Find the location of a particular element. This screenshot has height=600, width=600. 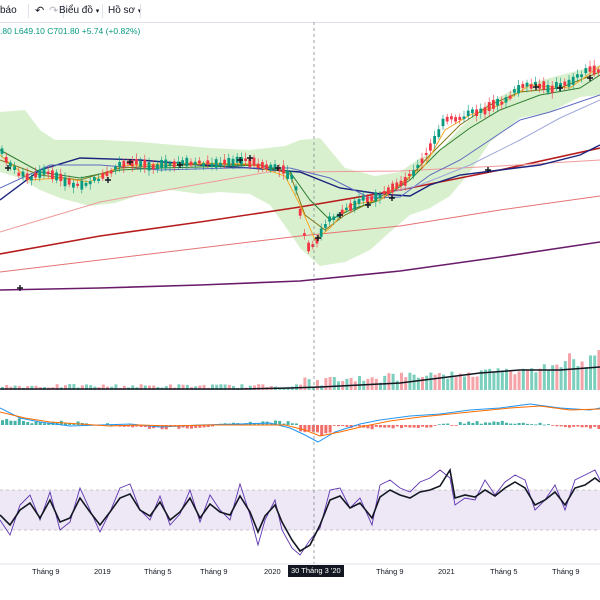

profile-menu-label: Hồ sơ is located at coordinates (122, 10).